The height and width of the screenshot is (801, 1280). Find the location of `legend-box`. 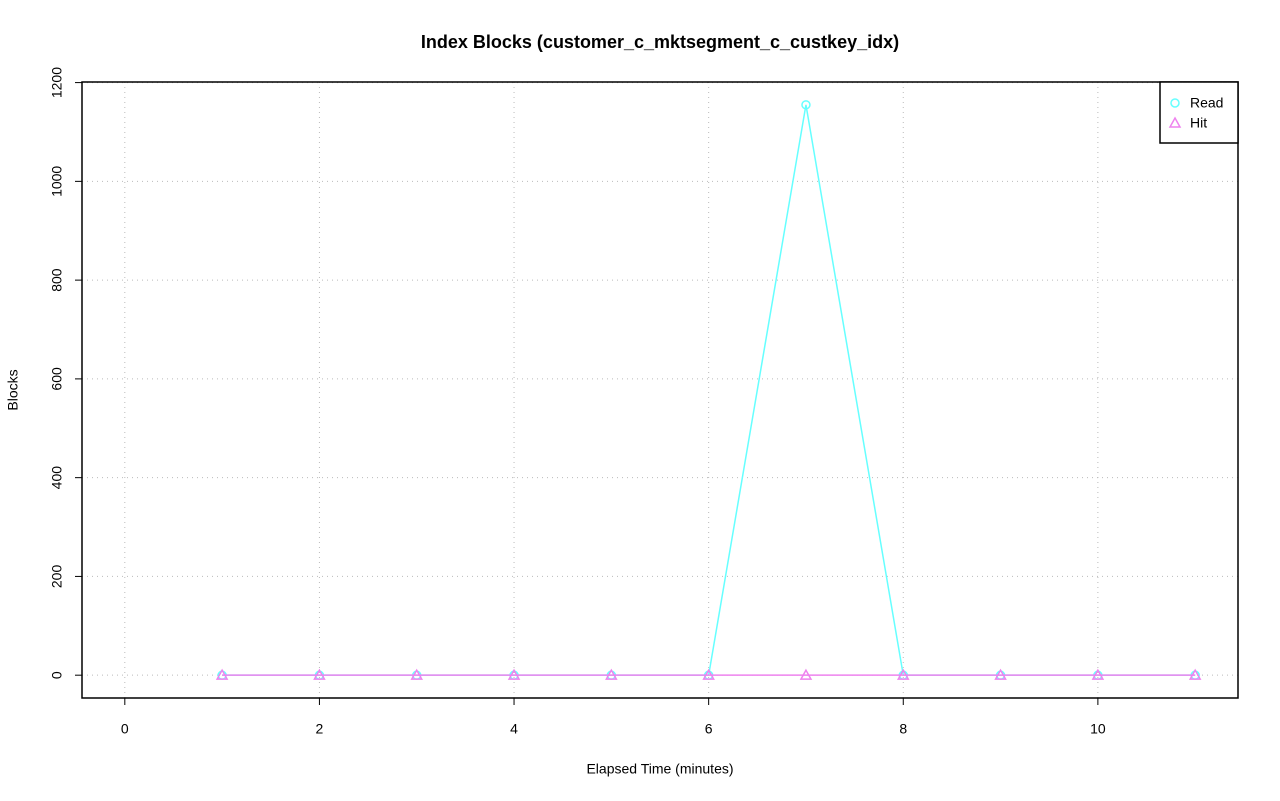

legend-box is located at coordinates (1199, 112).